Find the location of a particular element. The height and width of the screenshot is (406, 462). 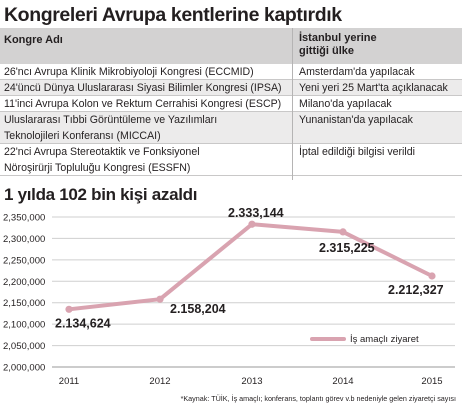

y-tick-label: 2,300,000 is located at coordinates (24, 239).